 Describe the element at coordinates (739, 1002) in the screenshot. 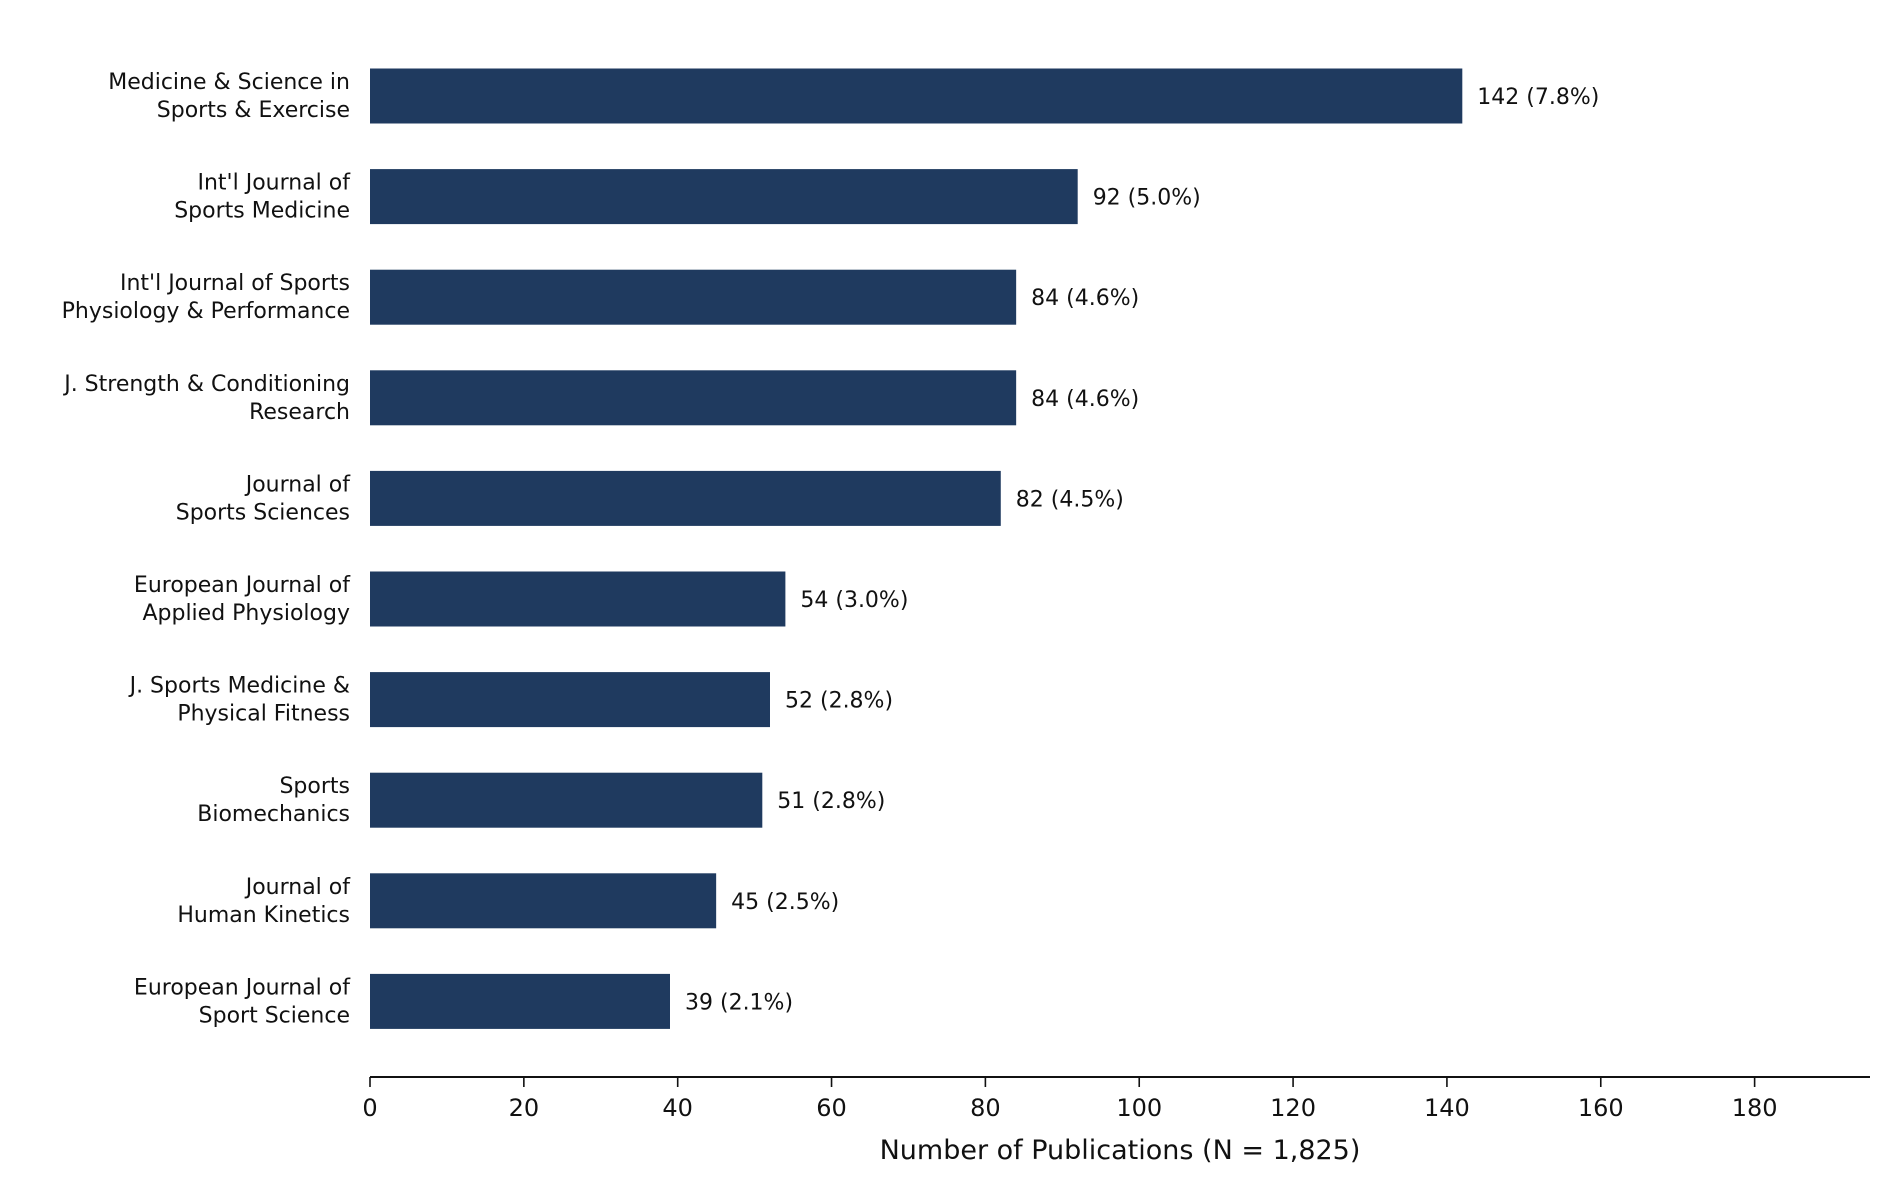

I see `bar-value-label: 39 (2.1%)` at that location.